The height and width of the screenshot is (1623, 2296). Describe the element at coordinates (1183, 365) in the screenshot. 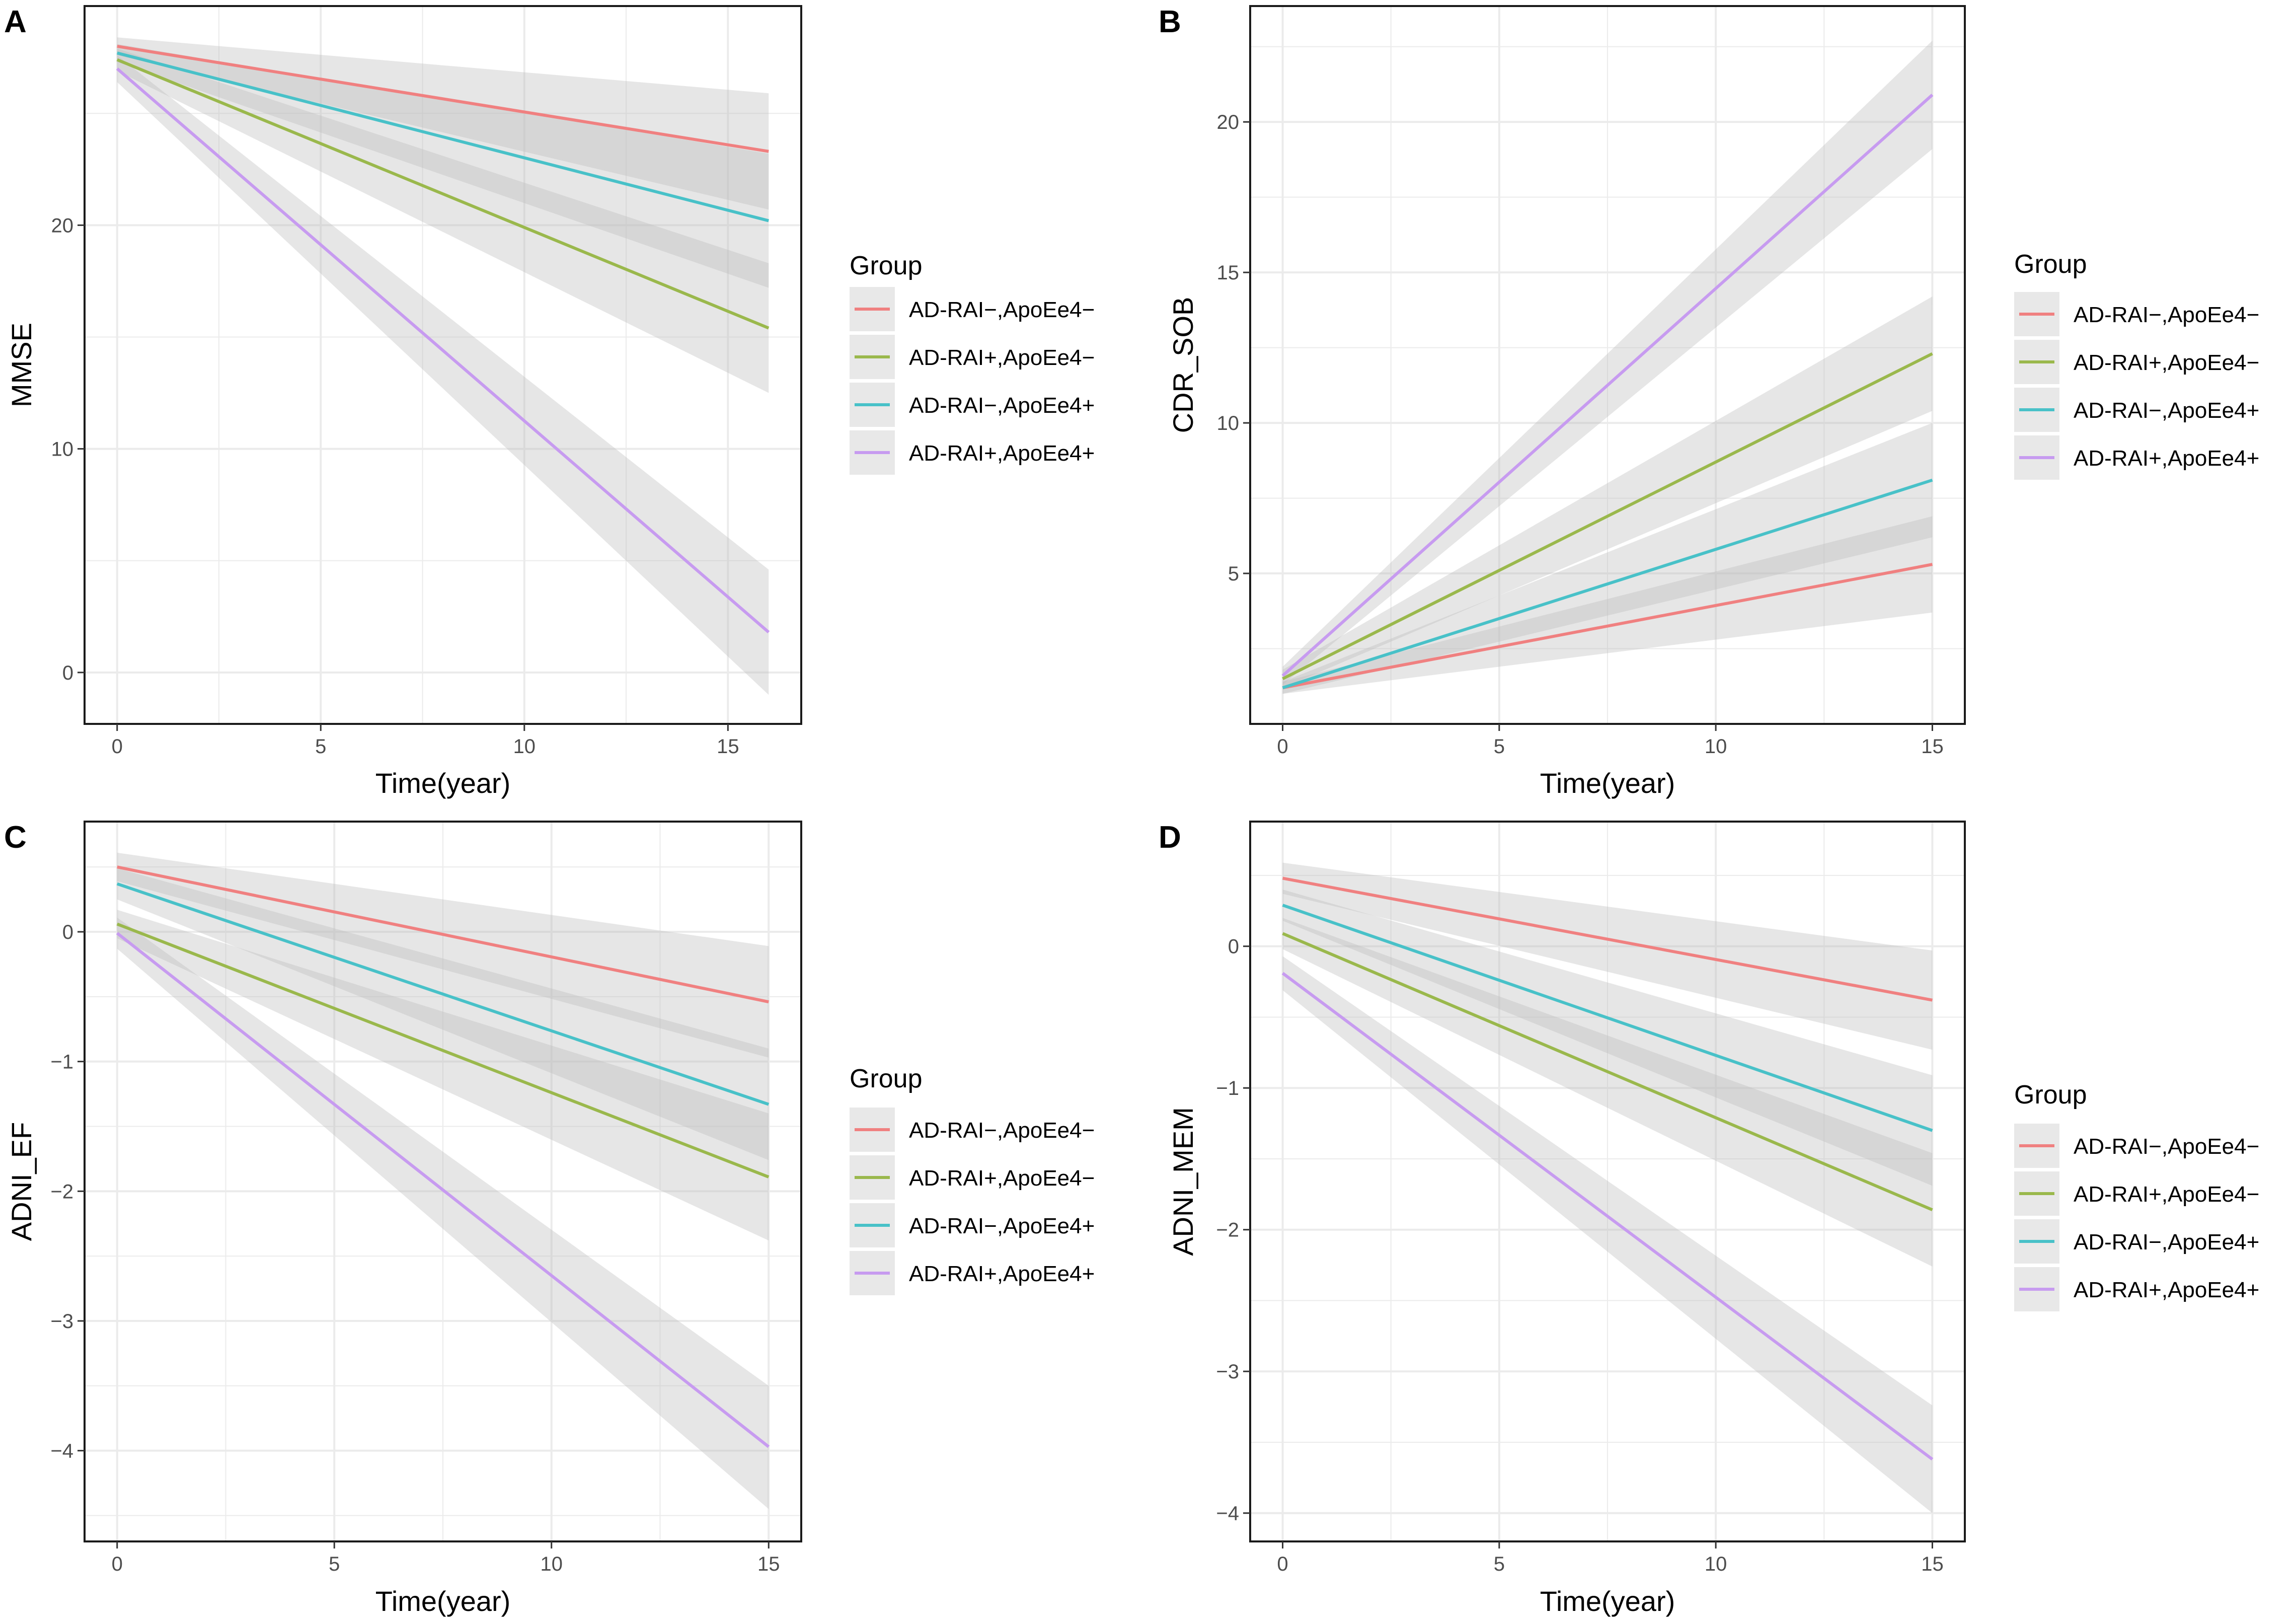

I see `y-axis-title: CDR_SOB` at that location.